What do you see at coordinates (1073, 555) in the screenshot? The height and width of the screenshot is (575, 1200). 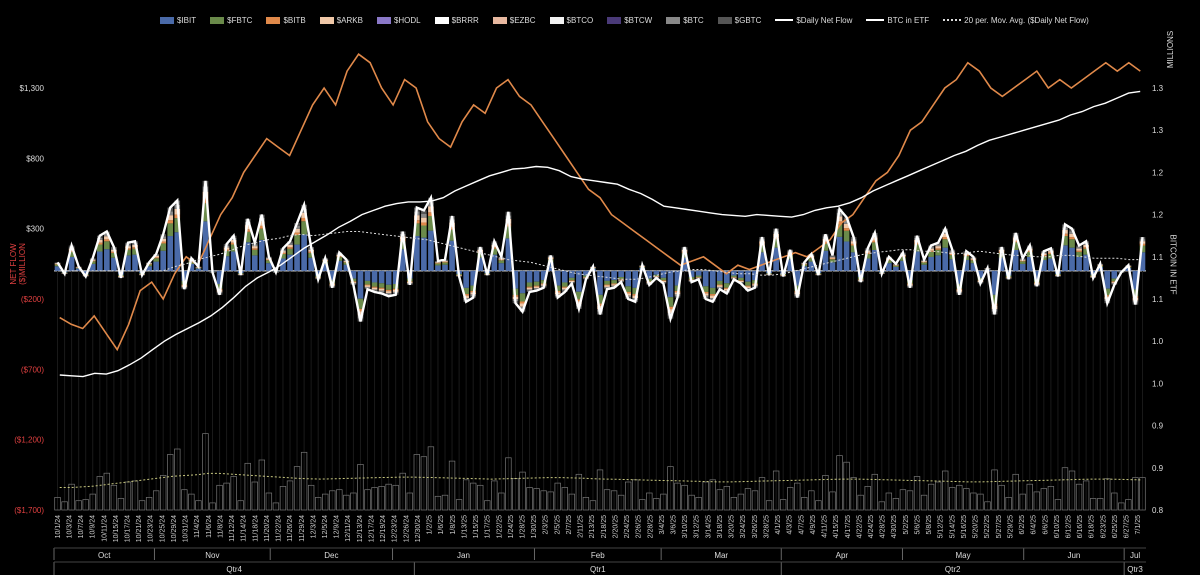 I see `month-label: Jun` at bounding box center [1073, 555].